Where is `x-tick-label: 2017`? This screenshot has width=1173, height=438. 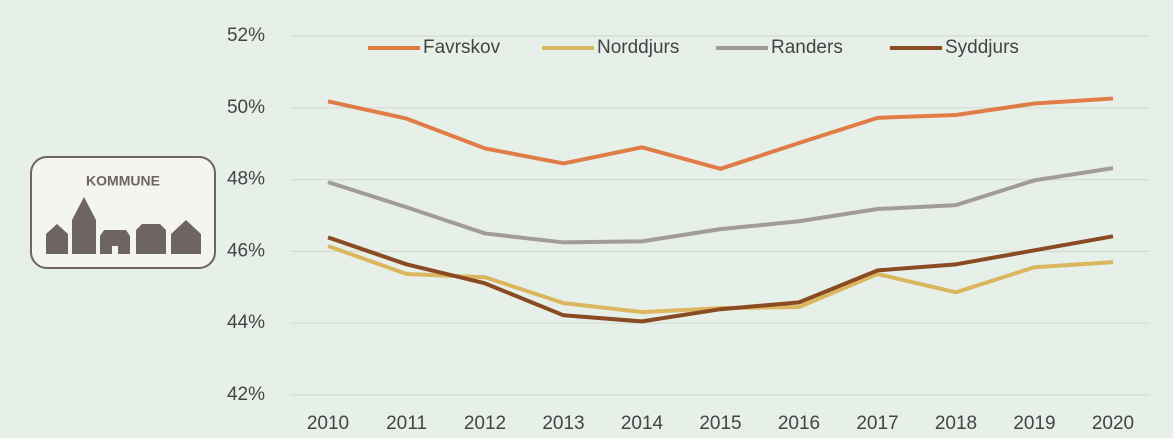 x-tick-label: 2017 is located at coordinates (877, 423).